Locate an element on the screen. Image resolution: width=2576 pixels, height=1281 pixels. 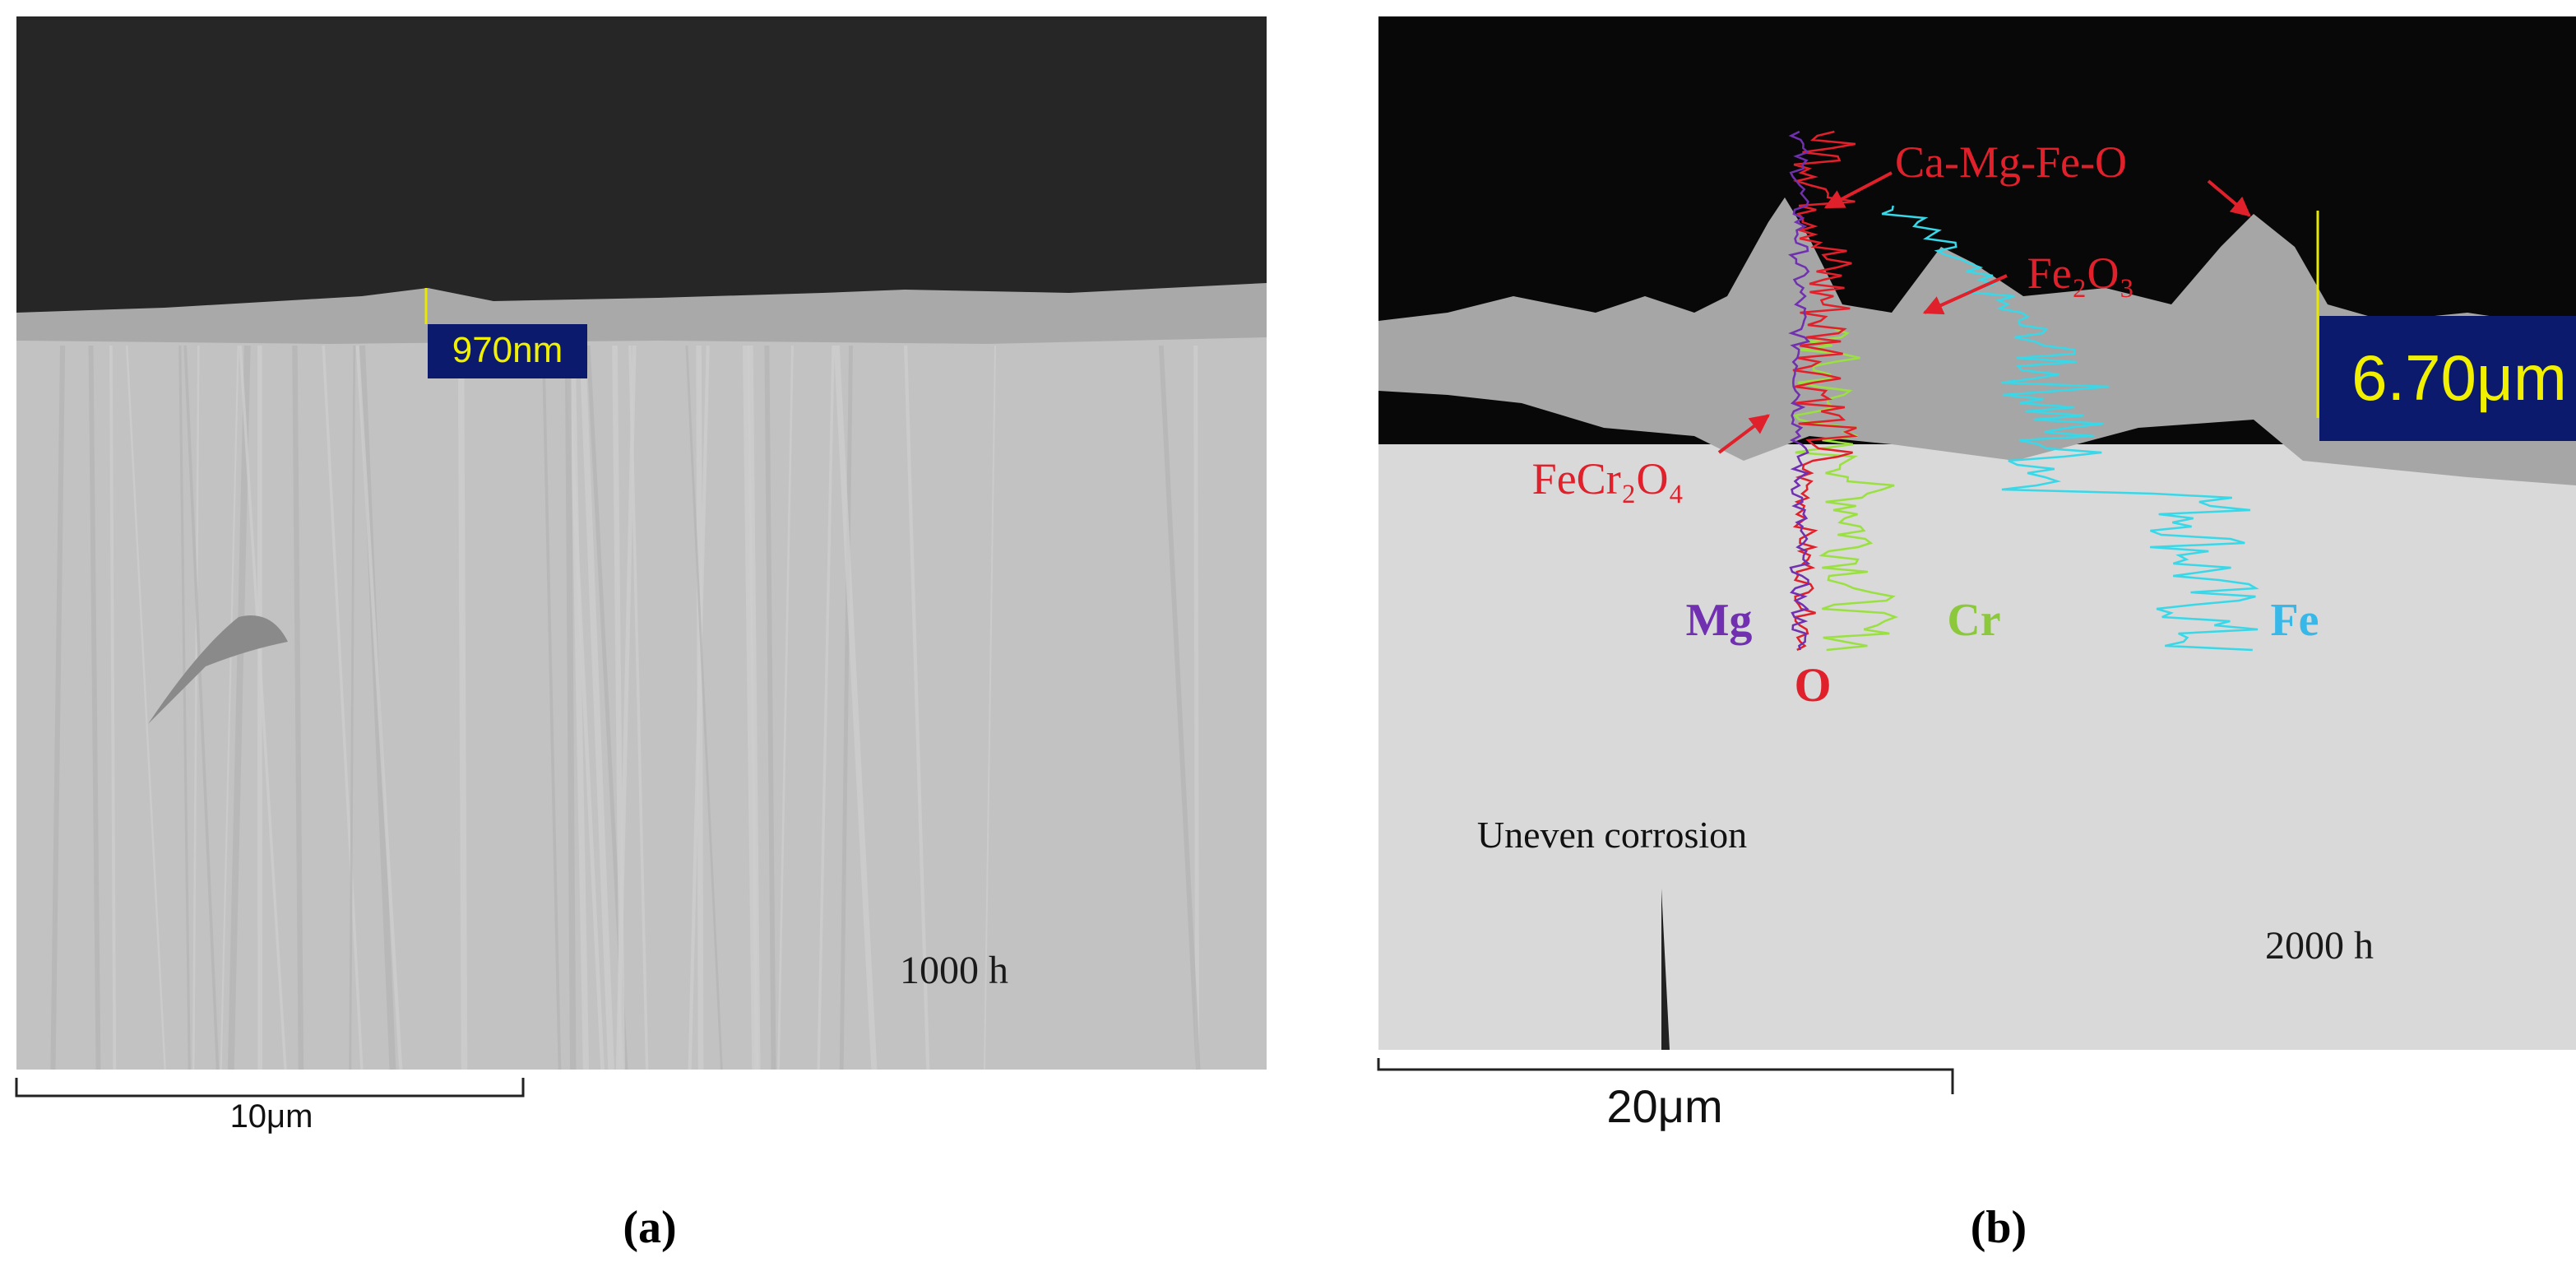
element-label: Mg is located at coordinates (1720, 620).